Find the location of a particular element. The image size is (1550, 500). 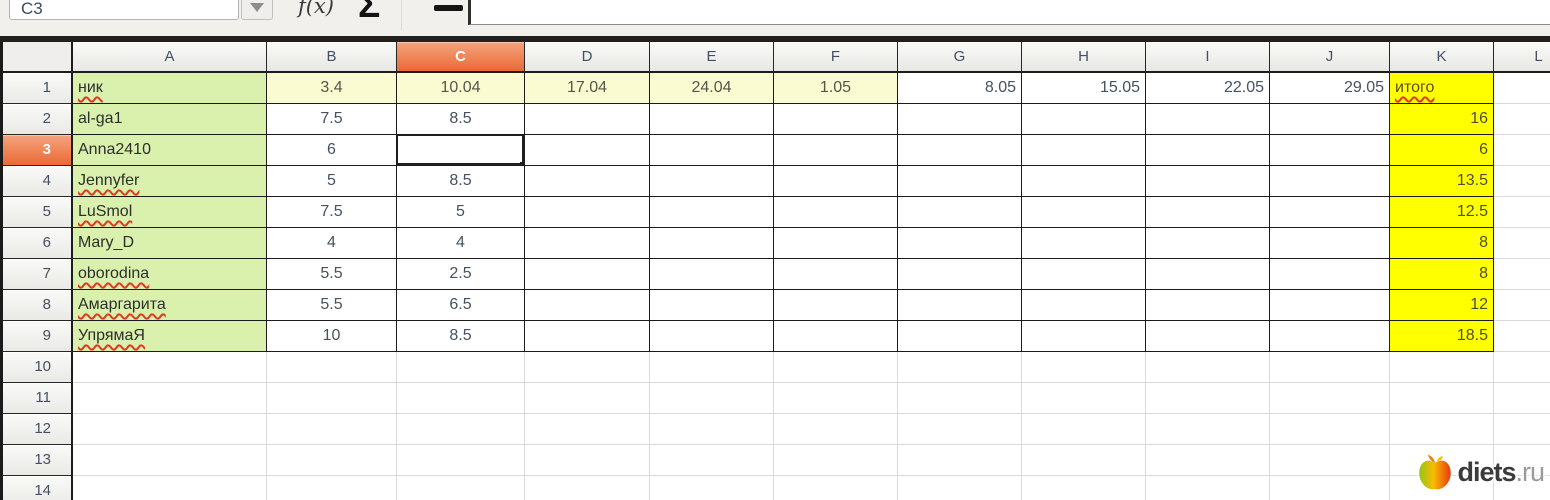

cell-I3 is located at coordinates (1208, 150).